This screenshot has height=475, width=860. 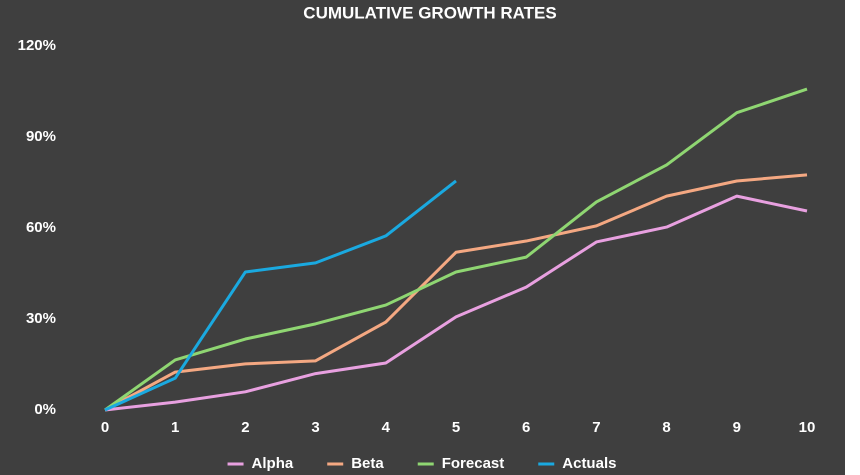 What do you see at coordinates (666, 427) in the screenshot?
I see `x-tick-label: 8` at bounding box center [666, 427].